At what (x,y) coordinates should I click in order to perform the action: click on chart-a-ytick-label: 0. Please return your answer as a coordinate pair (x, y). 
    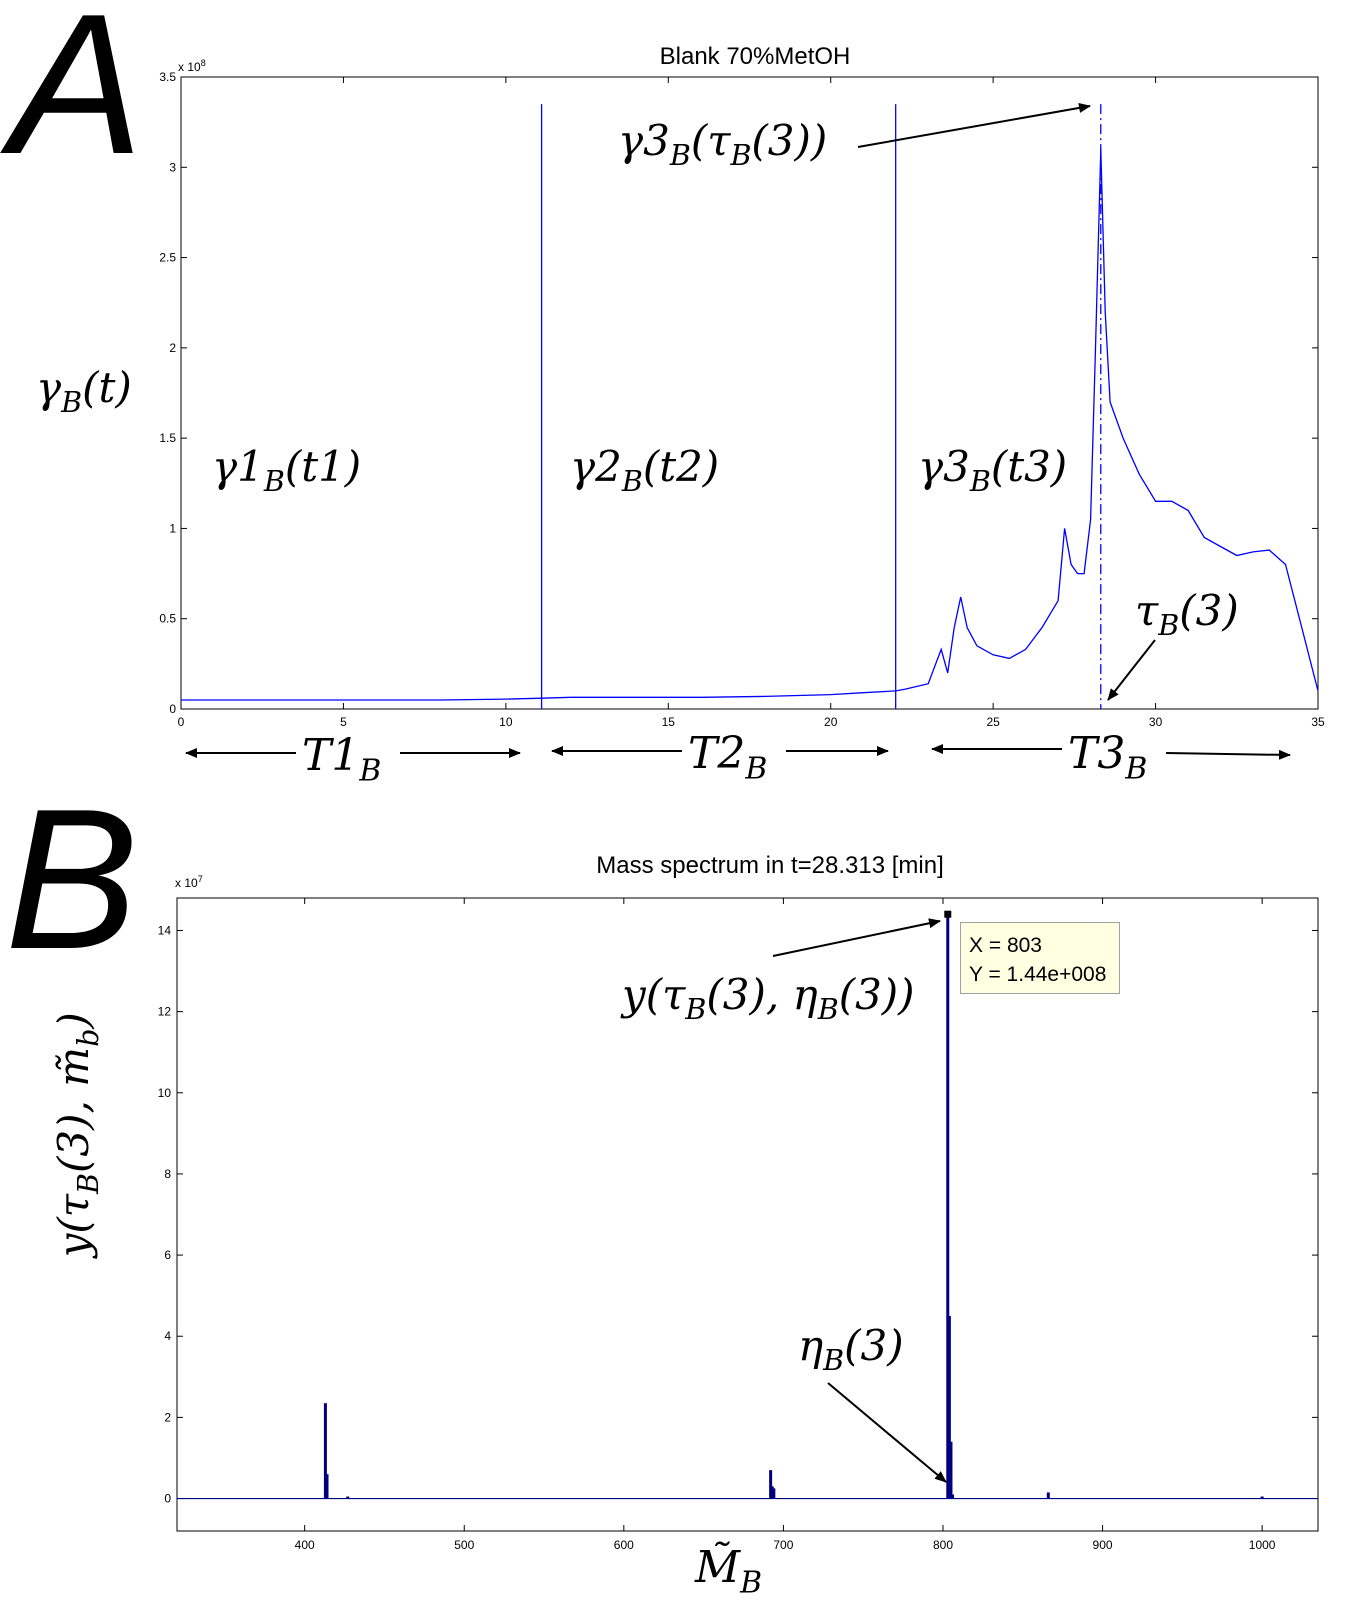
    Looking at the image, I should click on (172, 709).